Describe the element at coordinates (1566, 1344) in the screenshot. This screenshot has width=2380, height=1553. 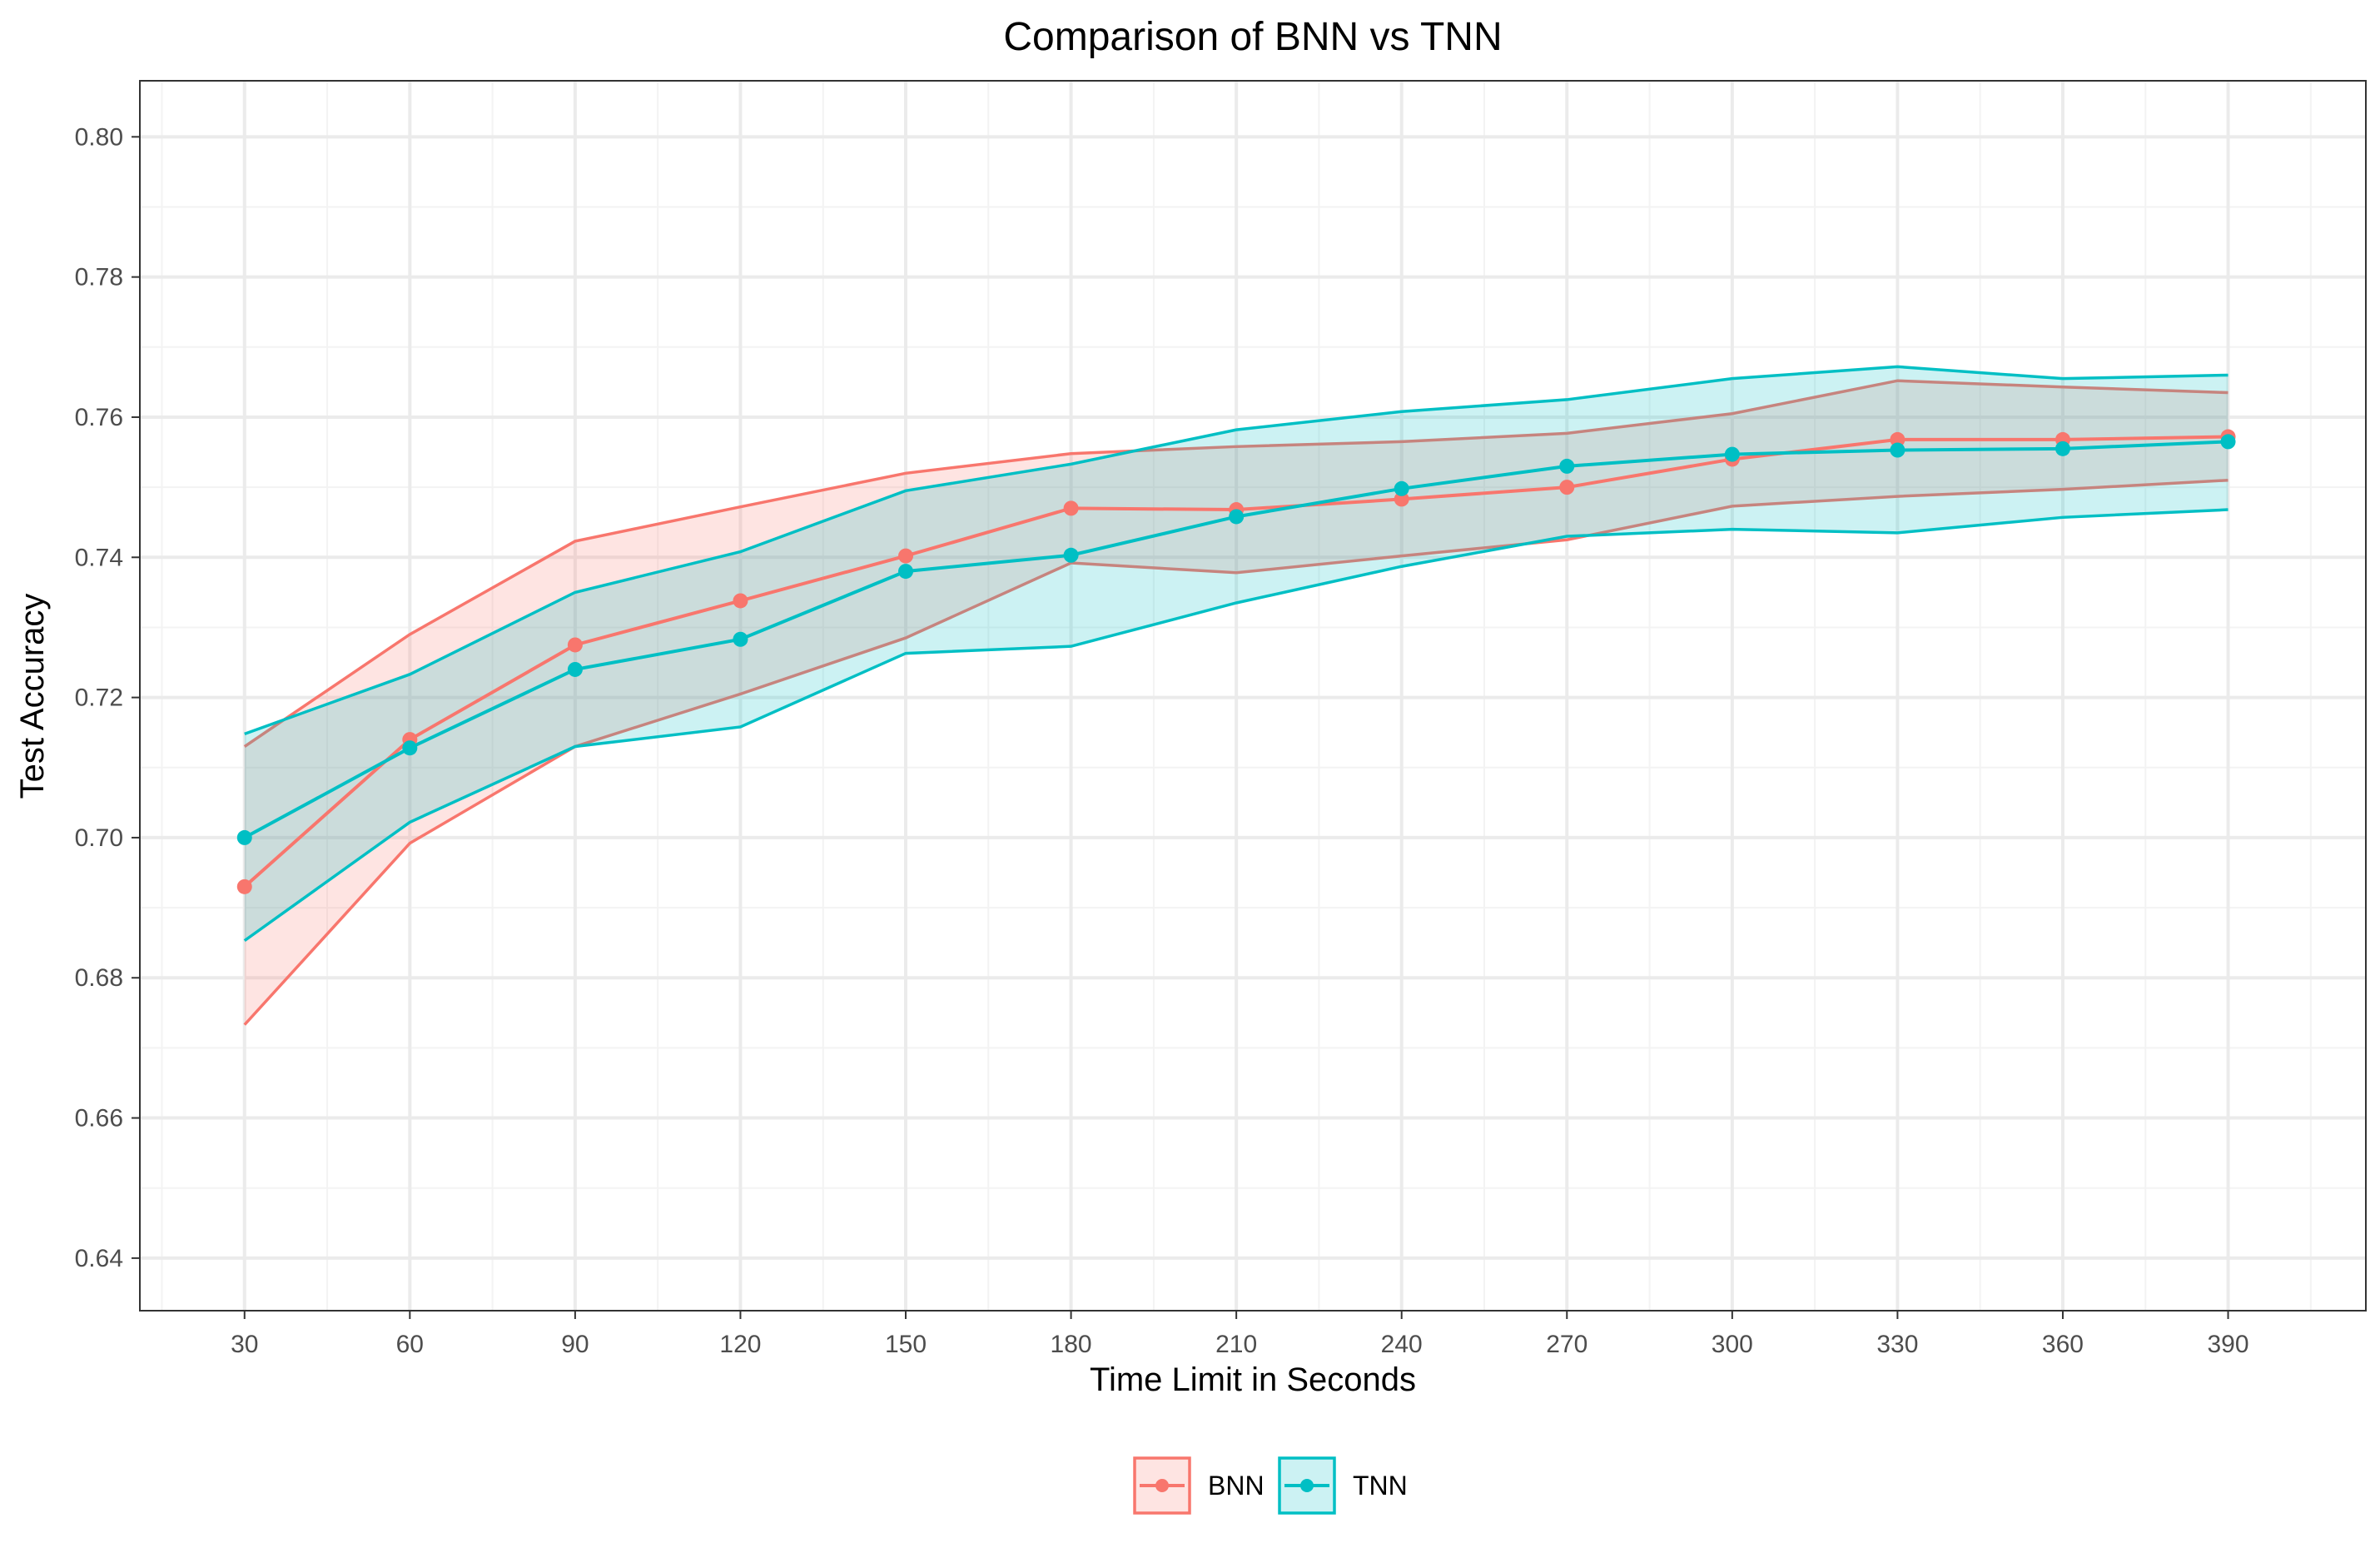
I see `x-tick-label: 270` at that location.